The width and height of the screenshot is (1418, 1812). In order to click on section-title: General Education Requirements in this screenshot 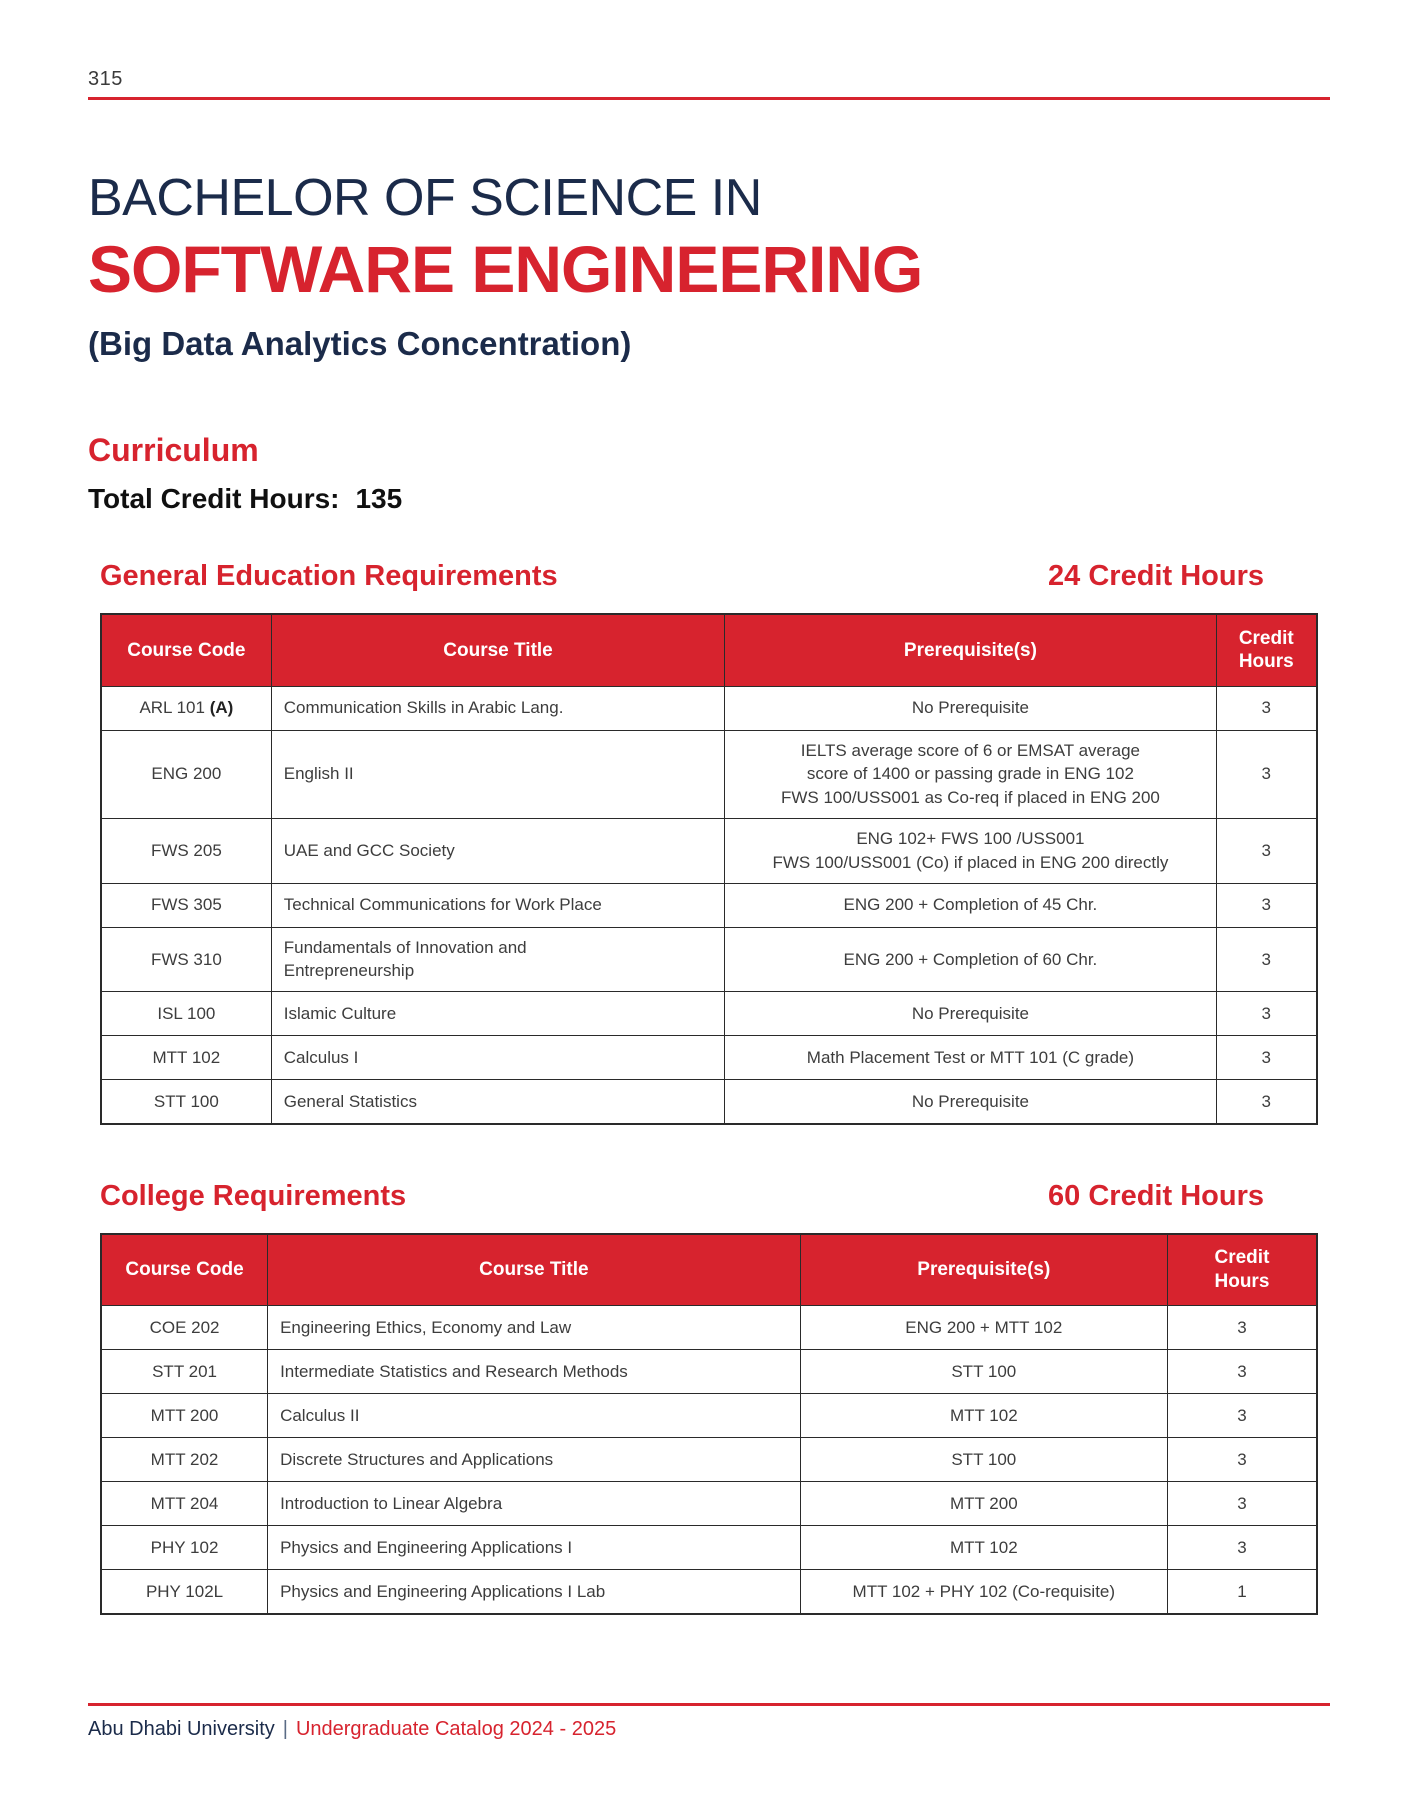, I will do `click(329, 576)`.